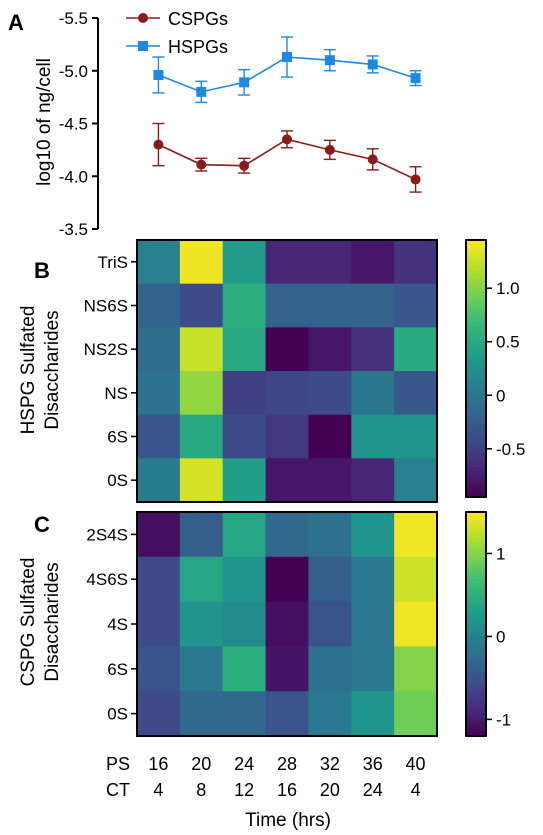  What do you see at coordinates (28, 370) in the screenshot?
I see `y-axis-label-line1: HSPG Sulfated` at bounding box center [28, 370].